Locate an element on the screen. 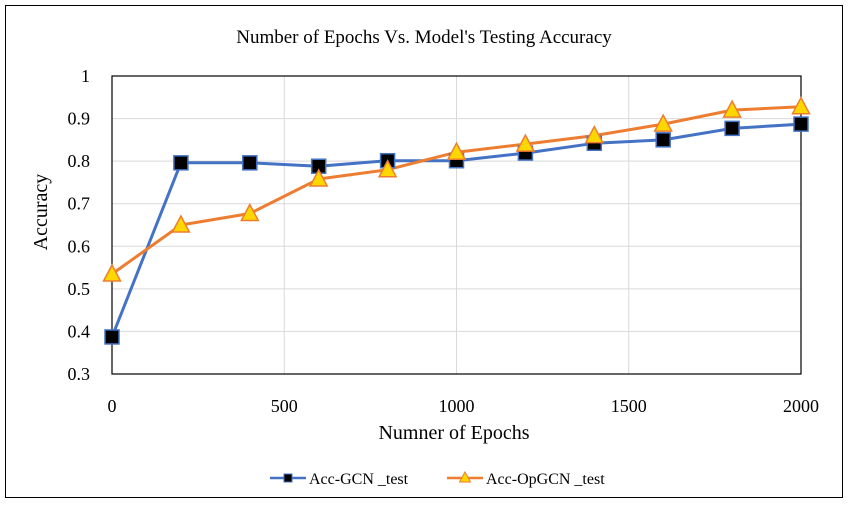 This screenshot has width=850, height=505. legend-marker-gcn is located at coordinates (288, 478).